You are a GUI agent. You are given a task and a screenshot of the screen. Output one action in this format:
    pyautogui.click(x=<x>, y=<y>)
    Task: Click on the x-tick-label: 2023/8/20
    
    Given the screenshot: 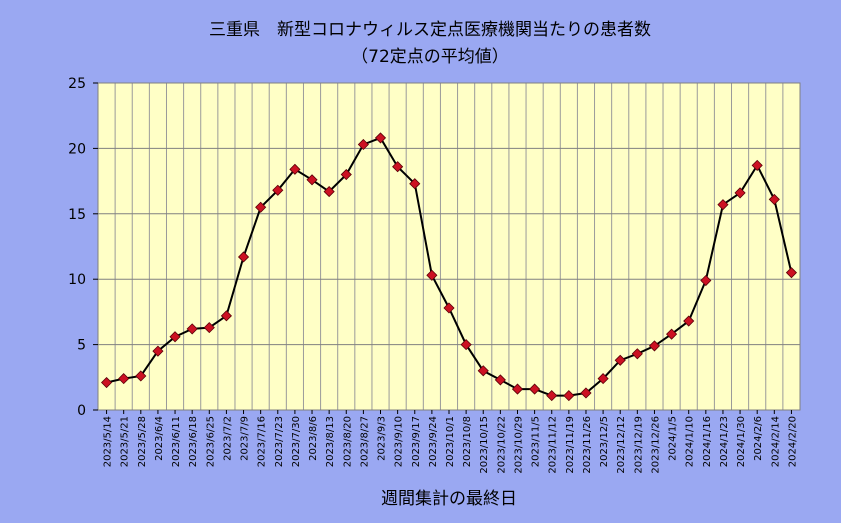 What is the action you would take?
    pyautogui.click(x=347, y=441)
    